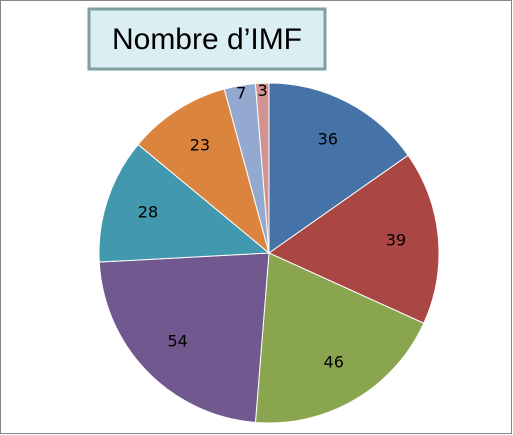 The width and height of the screenshot is (513, 435). I want to click on data-label: 39, so click(396, 240).